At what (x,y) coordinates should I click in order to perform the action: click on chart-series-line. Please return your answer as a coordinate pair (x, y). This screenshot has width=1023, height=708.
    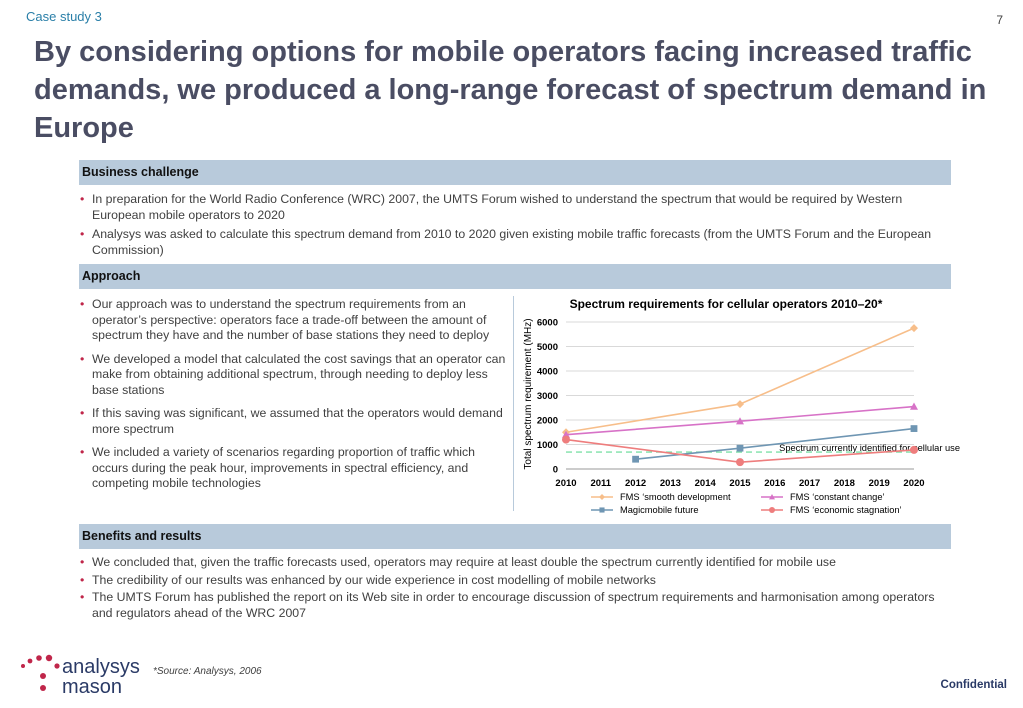
    Looking at the image, I should click on (740, 380).